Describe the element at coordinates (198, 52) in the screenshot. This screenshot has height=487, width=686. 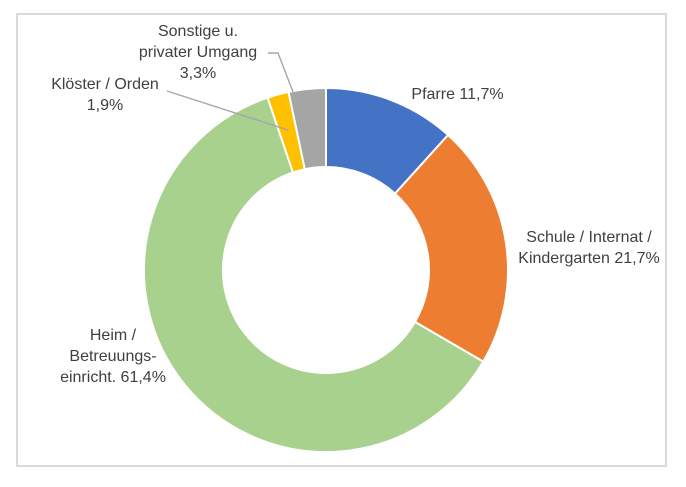
I see `data-label-sonstige: Sonstige u. privater Umgang 3,3%` at that location.